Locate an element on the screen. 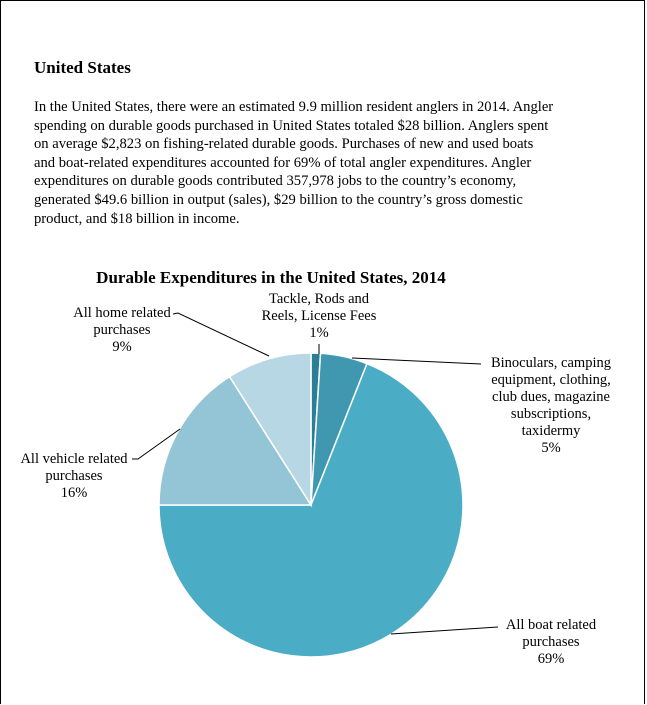 This screenshot has height=705, width=647. slice-label-line: 1% is located at coordinates (318, 333).